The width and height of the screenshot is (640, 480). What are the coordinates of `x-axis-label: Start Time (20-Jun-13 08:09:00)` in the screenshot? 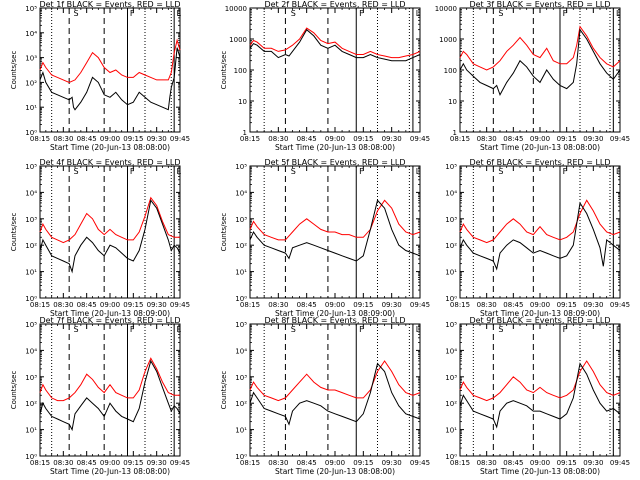 It's located at (335, 313).